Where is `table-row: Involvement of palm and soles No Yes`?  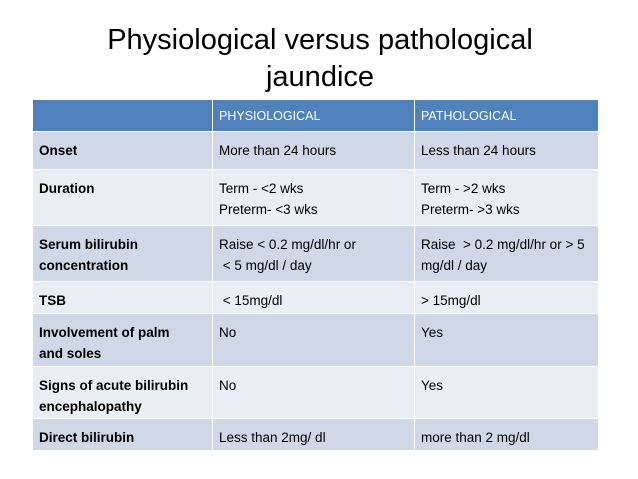 table-row: Involvement of palm and soles No Yes is located at coordinates (315, 340).